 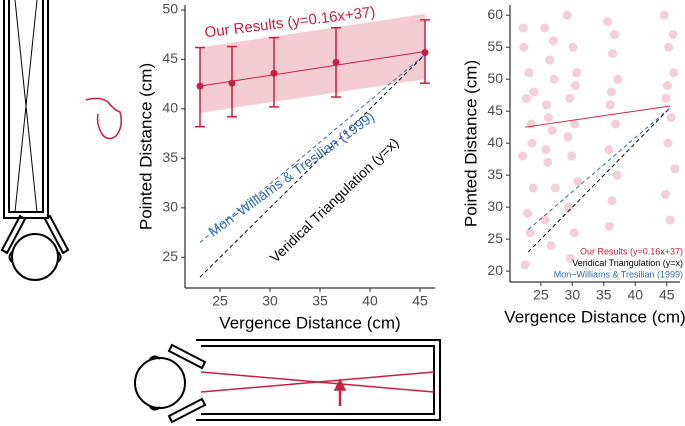 What do you see at coordinates (495, 46) in the screenshot?
I see `y-tick-label: 55` at bounding box center [495, 46].